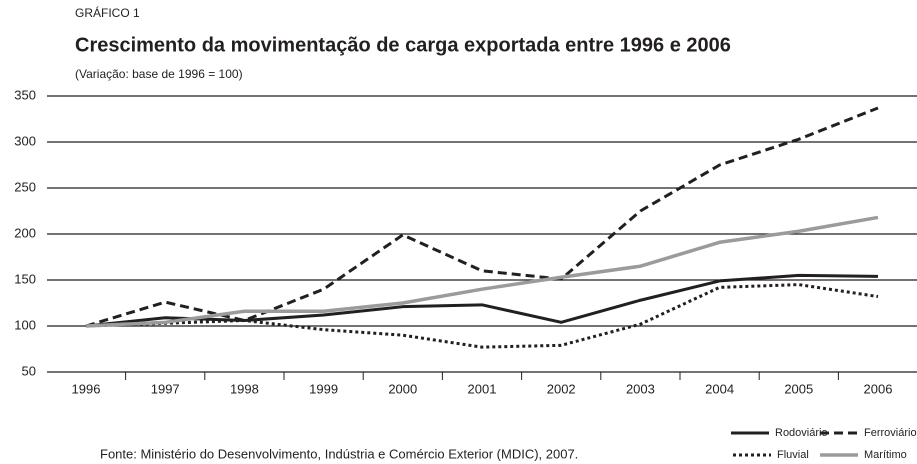  Describe the element at coordinates (25, 140) in the screenshot. I see `y-tick-label: 300` at that location.